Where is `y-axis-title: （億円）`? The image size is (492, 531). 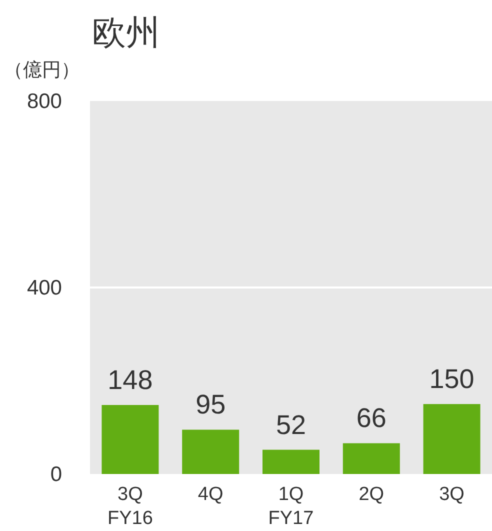 y-axis-title: （億円） is located at coordinates (42, 70).